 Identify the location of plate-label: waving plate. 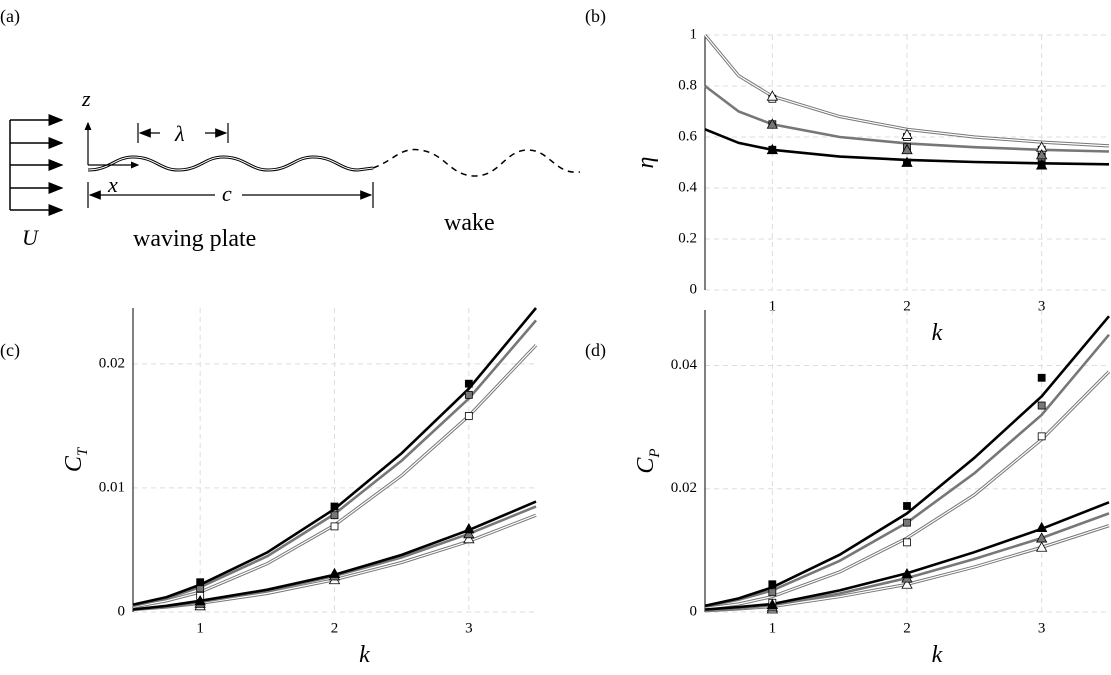
(194, 239).